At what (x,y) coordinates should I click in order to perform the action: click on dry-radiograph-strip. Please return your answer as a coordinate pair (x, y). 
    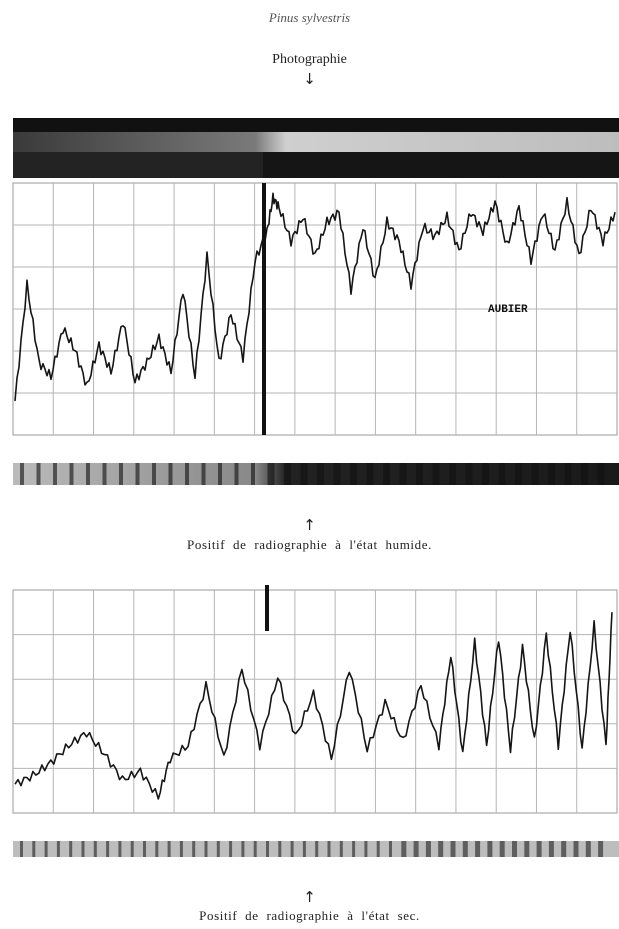
    Looking at the image, I should click on (316, 849).